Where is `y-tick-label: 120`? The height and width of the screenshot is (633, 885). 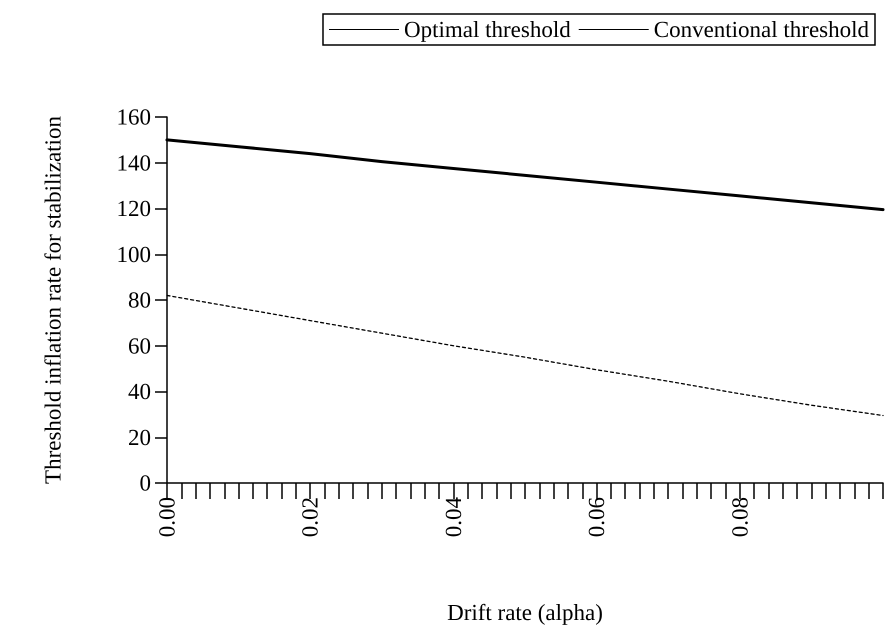 y-tick-label: 120 is located at coordinates (133, 208).